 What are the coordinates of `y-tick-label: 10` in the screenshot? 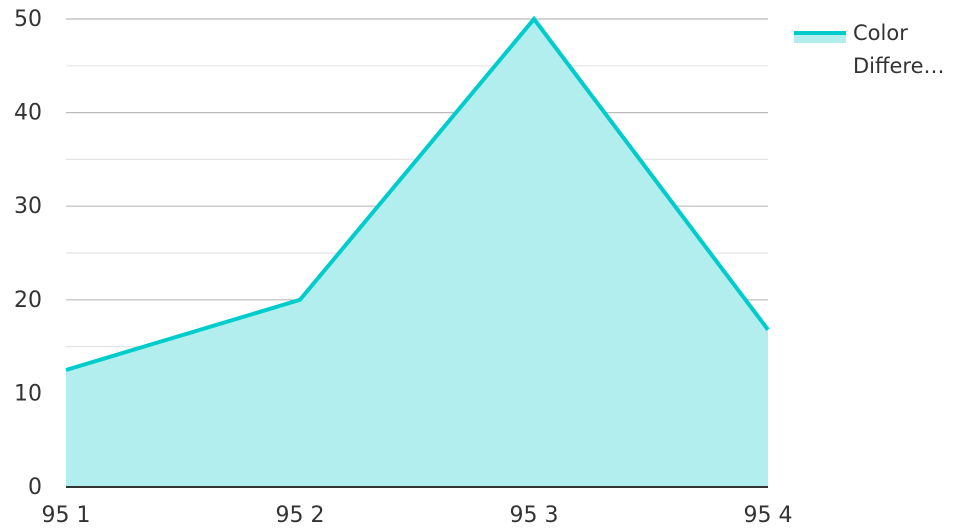 It's located at (28, 393).